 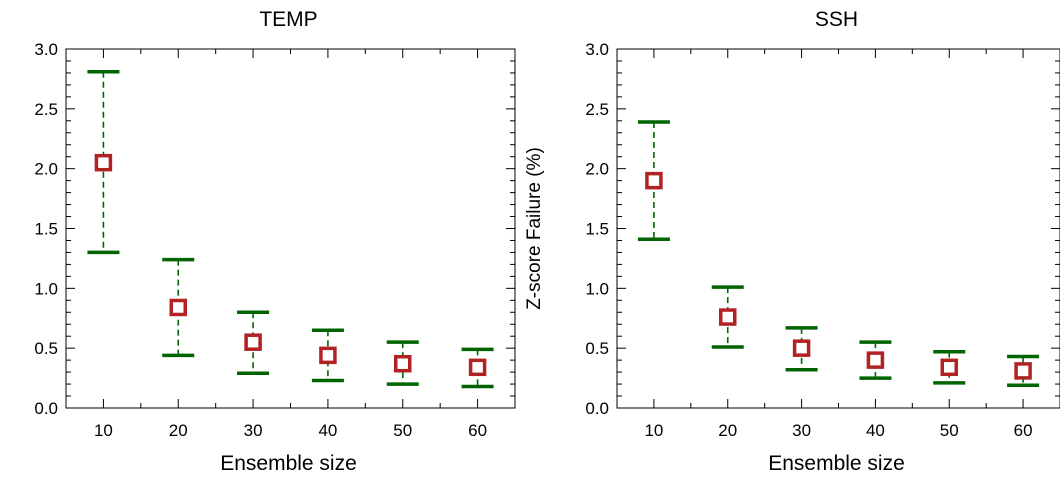 I want to click on chart-title: SSH, so click(x=836, y=19).